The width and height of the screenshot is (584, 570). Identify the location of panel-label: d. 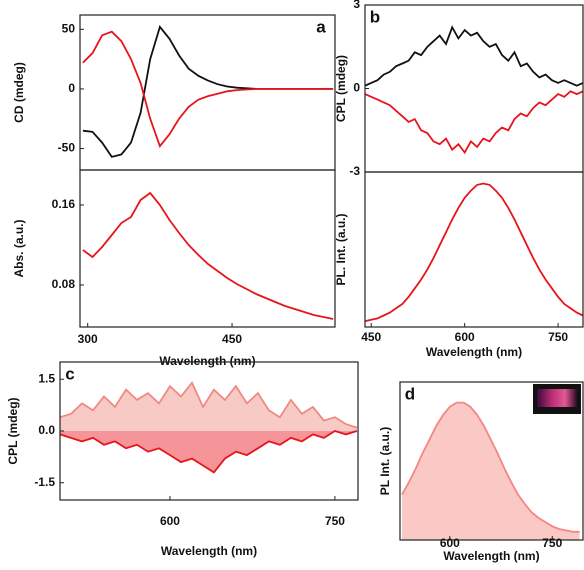
(410, 393).